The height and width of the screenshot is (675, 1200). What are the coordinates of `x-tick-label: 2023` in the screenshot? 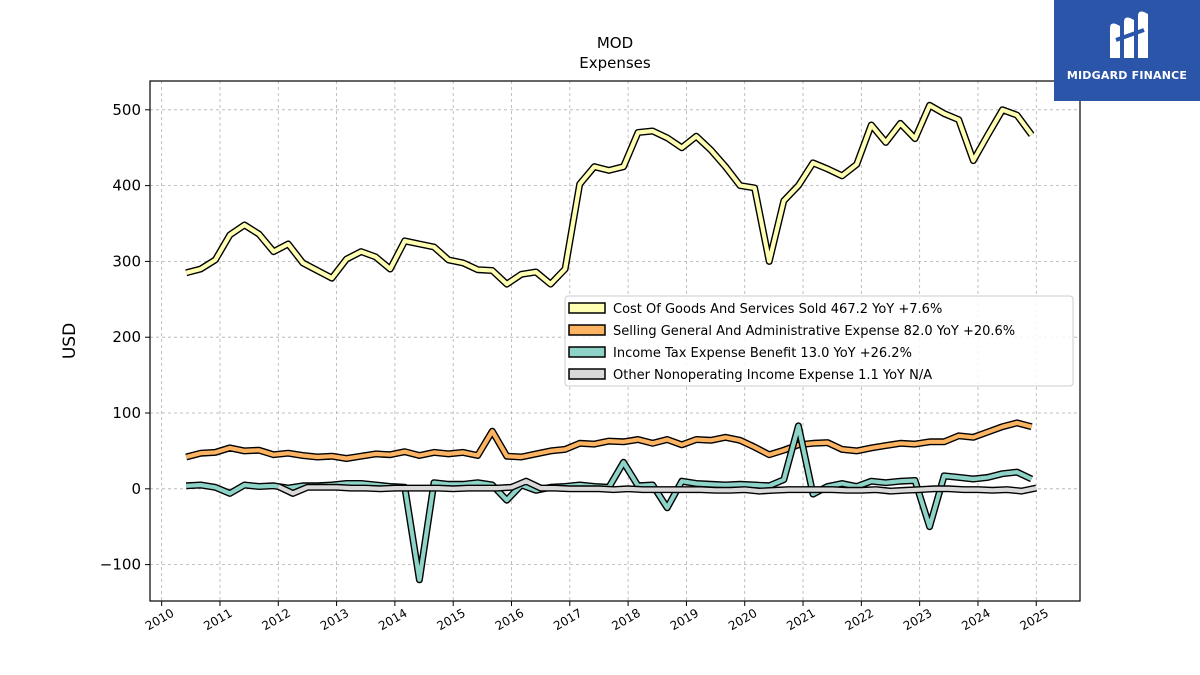 It's located at (917, 619).